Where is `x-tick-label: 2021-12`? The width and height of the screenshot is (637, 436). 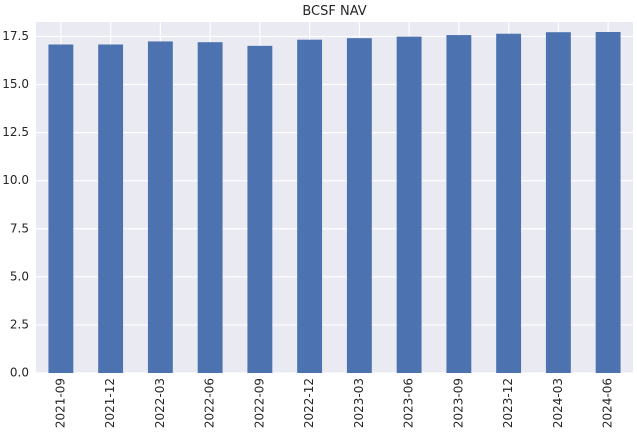
x-tick-label: 2021-12 is located at coordinates (110, 403).